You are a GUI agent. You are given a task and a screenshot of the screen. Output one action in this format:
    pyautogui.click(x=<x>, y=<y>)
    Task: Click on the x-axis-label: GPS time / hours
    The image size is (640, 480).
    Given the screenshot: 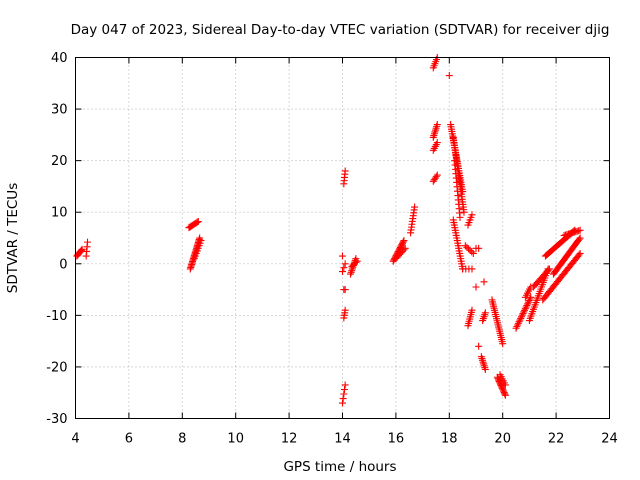 What is the action you would take?
    pyautogui.click(x=339, y=467)
    